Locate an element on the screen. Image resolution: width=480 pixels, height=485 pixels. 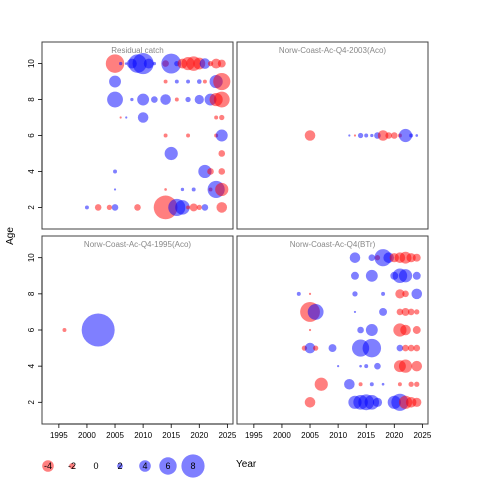
y-tick-label: 6 is located at coordinates (31, 329).